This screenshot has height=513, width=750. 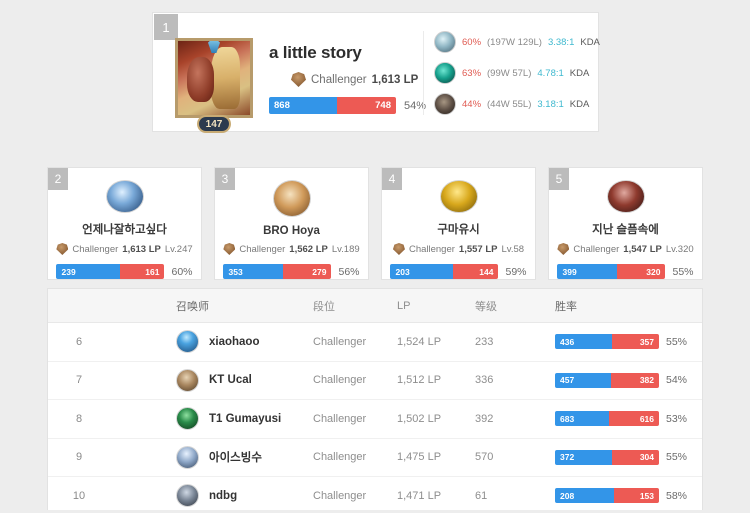 I want to click on wins-segment: 353, so click(x=253, y=271).